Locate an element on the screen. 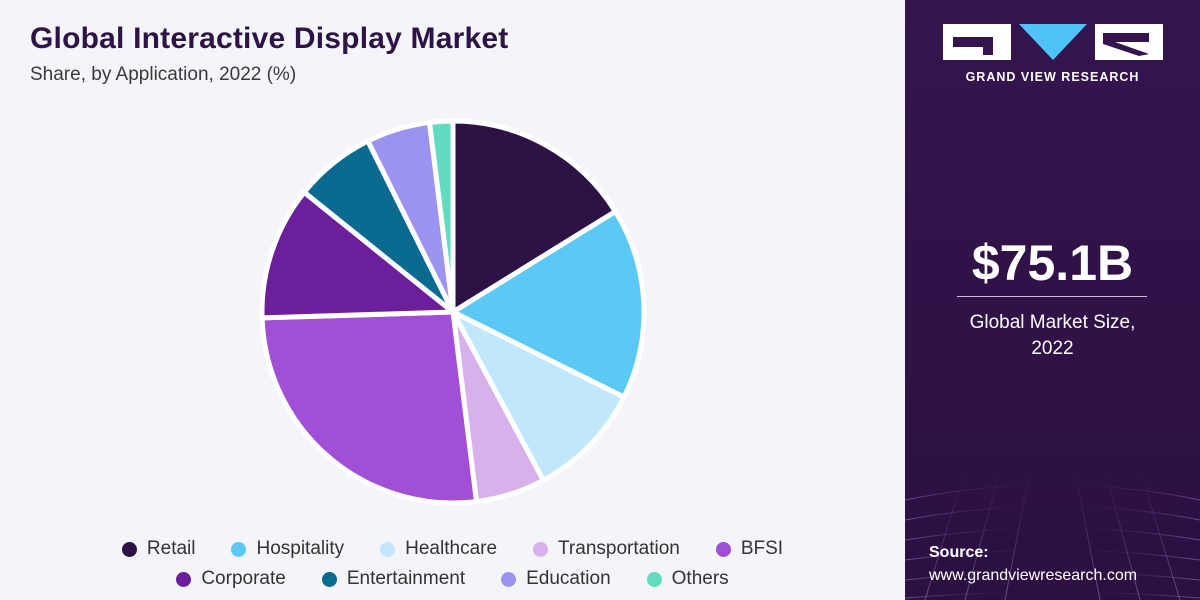  legend-label: Entertainment is located at coordinates (406, 578).